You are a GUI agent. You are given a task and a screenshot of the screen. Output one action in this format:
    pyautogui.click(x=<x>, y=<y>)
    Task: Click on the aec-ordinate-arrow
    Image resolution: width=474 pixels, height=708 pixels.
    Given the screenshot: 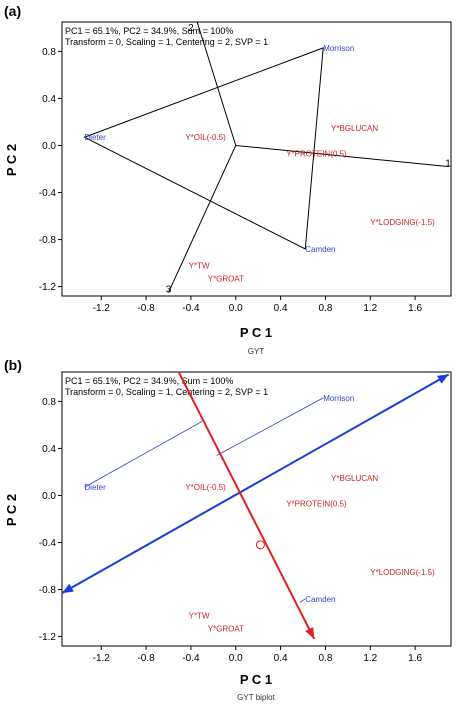 What is the action you would take?
    pyautogui.click(x=246, y=506)
    